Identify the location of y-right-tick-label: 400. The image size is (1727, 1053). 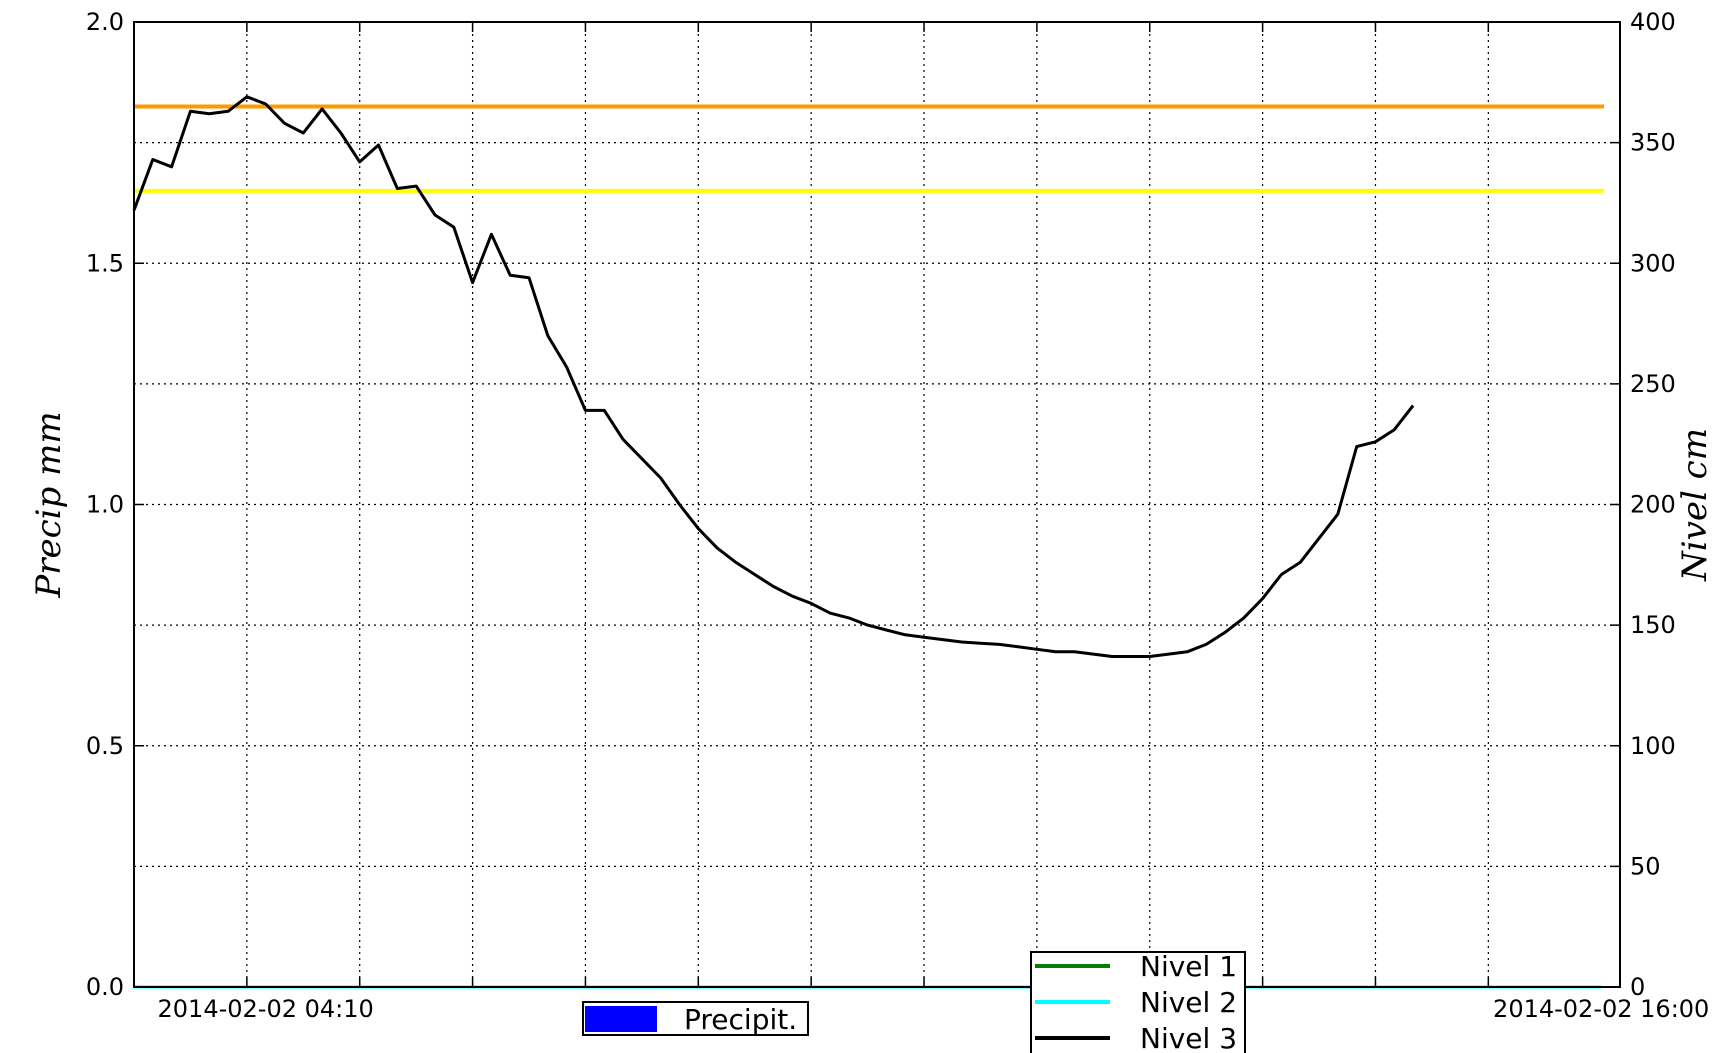
(1653, 22).